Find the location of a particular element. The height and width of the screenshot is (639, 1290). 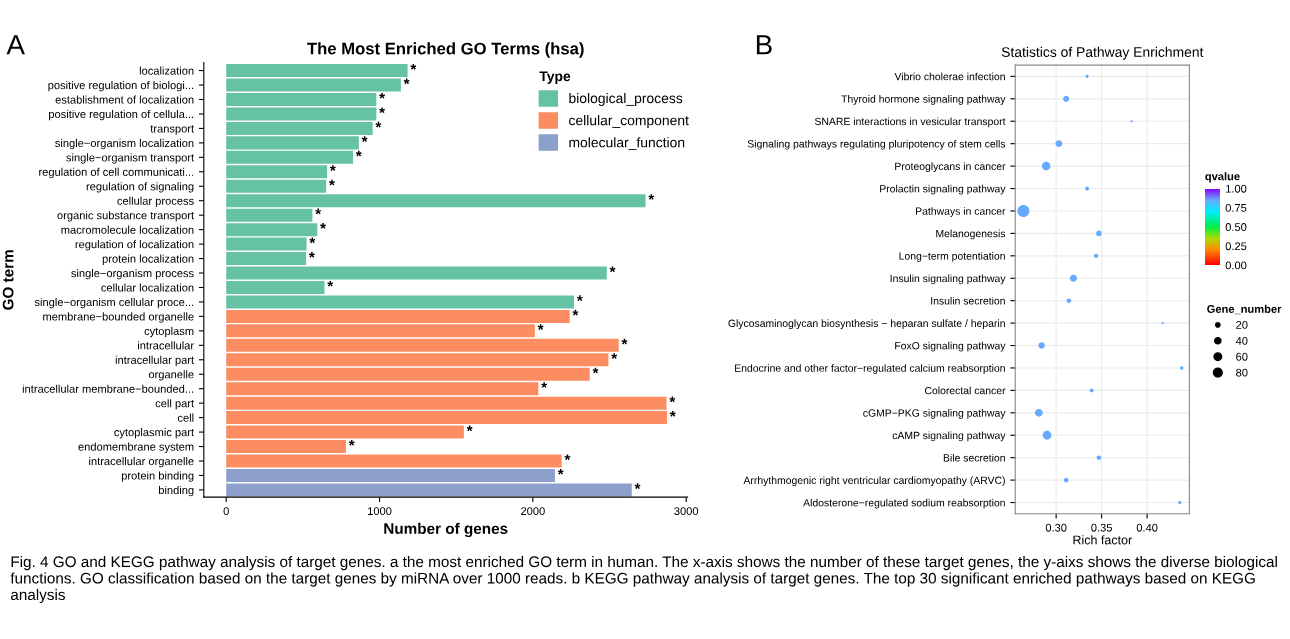

legend-title: Gene_number is located at coordinates (1244, 309).